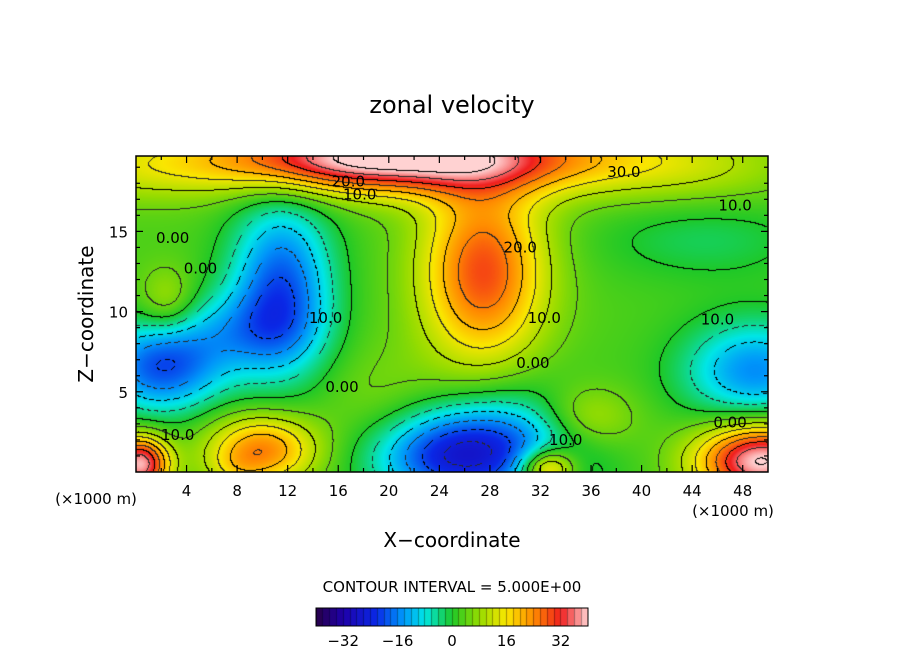 The height and width of the screenshot is (654, 904). Describe the element at coordinates (489, 491) in the screenshot. I see `x-tick-label: 28` at that location.